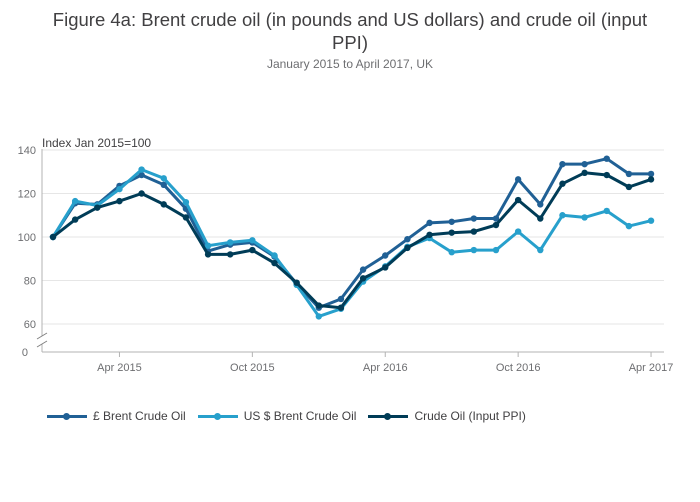 The image size is (700, 502). I want to click on chart-subtitle: January 2015 to April 2017, UK, so click(350, 64).